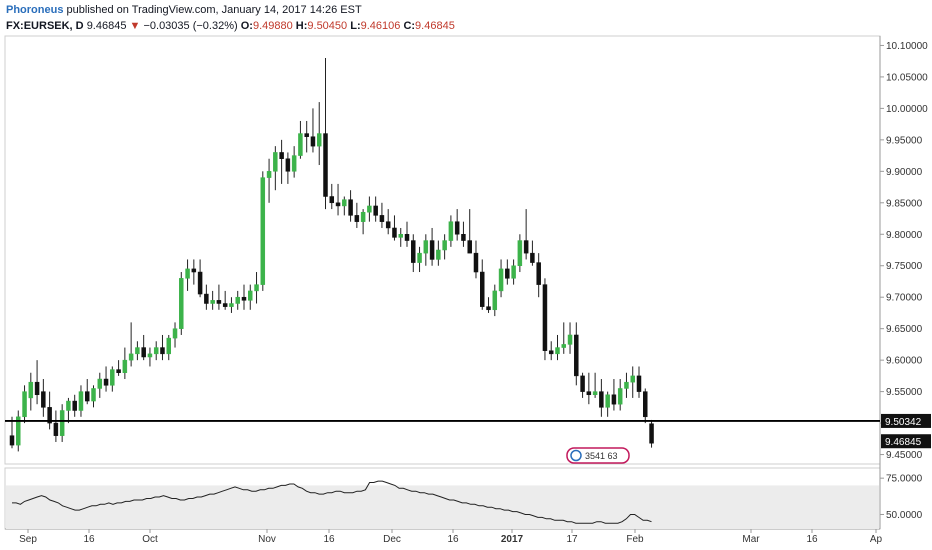  I want to click on badge-eye-icon, so click(576, 455).